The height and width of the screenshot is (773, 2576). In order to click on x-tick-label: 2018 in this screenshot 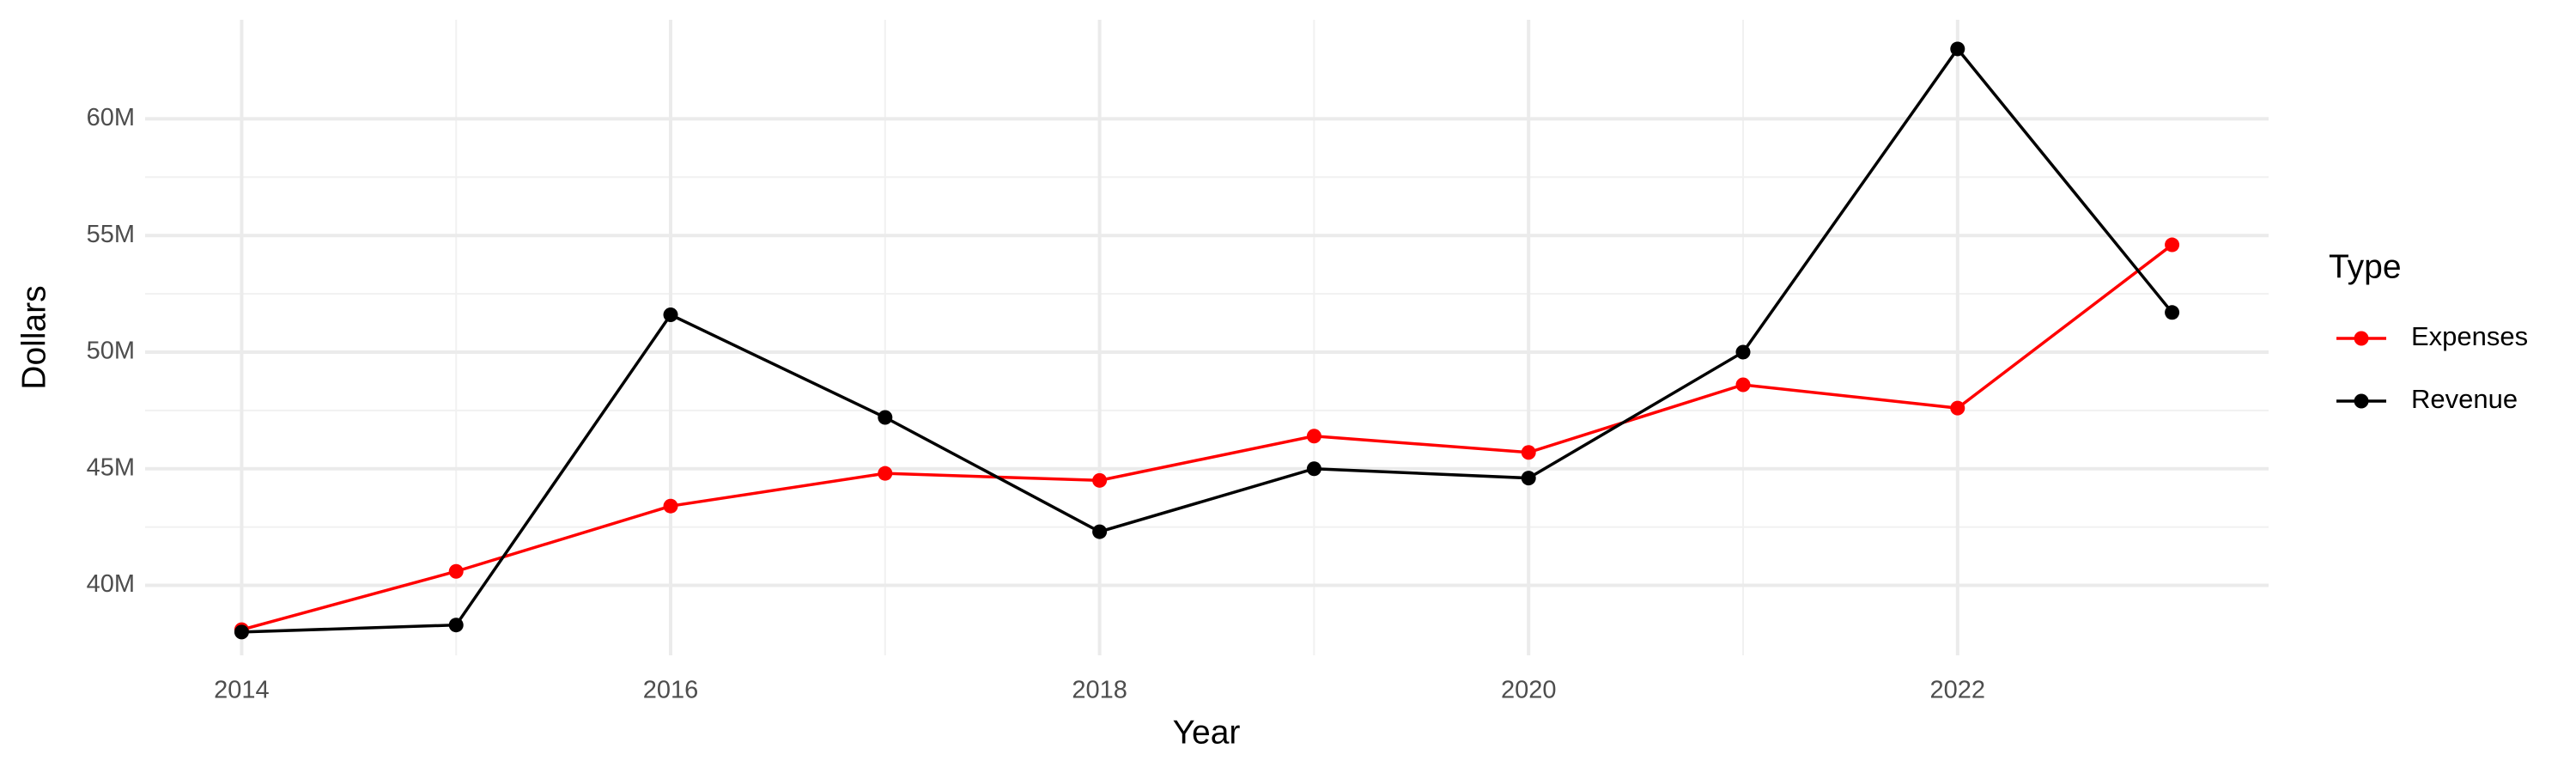, I will do `click(1100, 690)`.